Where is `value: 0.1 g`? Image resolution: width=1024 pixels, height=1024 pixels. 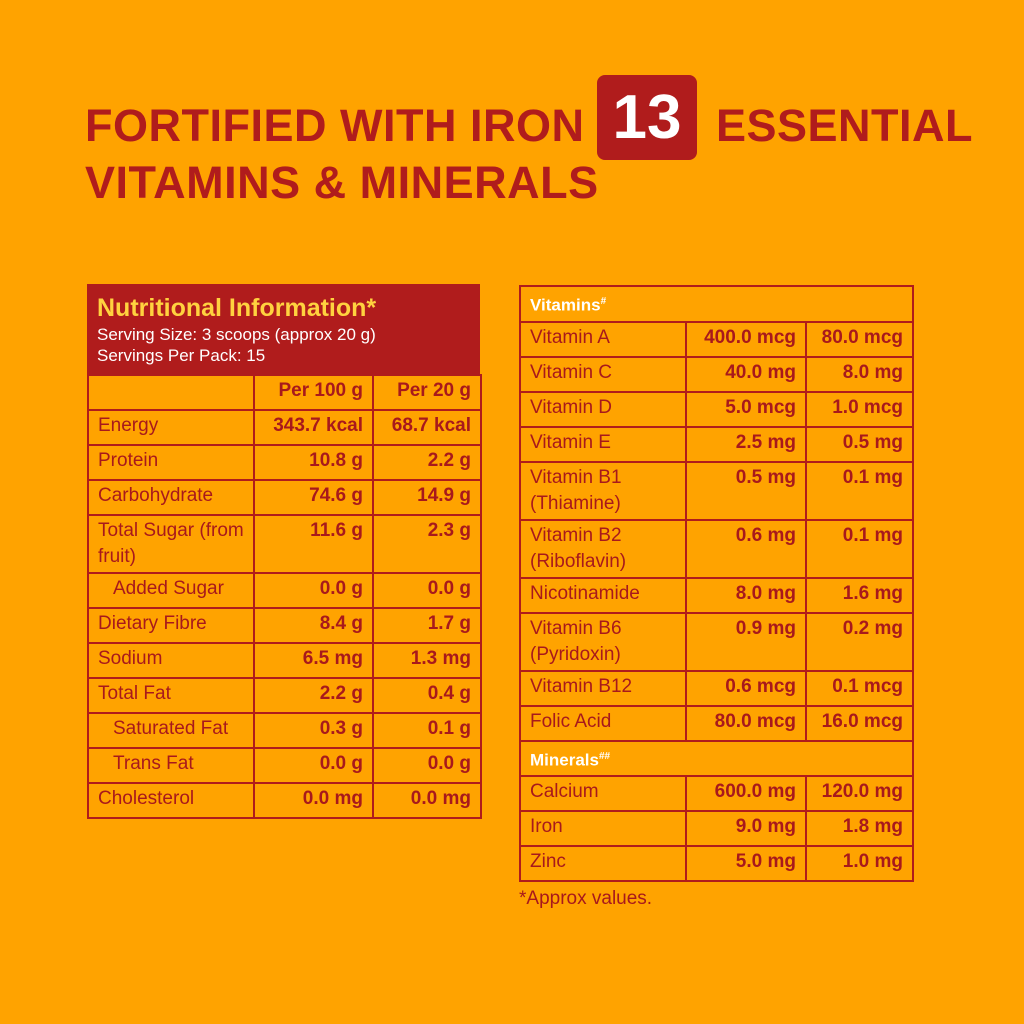 value: 0.1 g is located at coordinates (427, 730).